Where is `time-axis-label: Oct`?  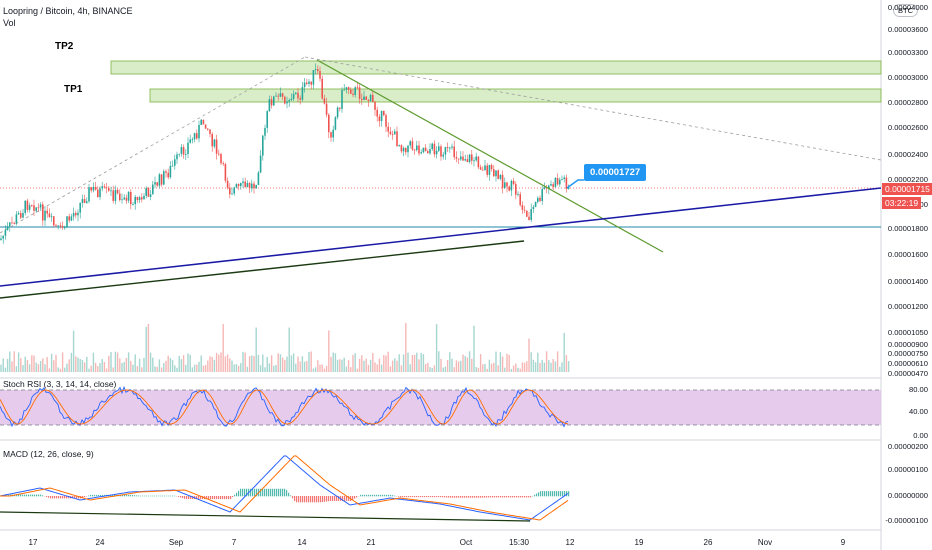 time-axis-label: Oct is located at coordinates (466, 542).